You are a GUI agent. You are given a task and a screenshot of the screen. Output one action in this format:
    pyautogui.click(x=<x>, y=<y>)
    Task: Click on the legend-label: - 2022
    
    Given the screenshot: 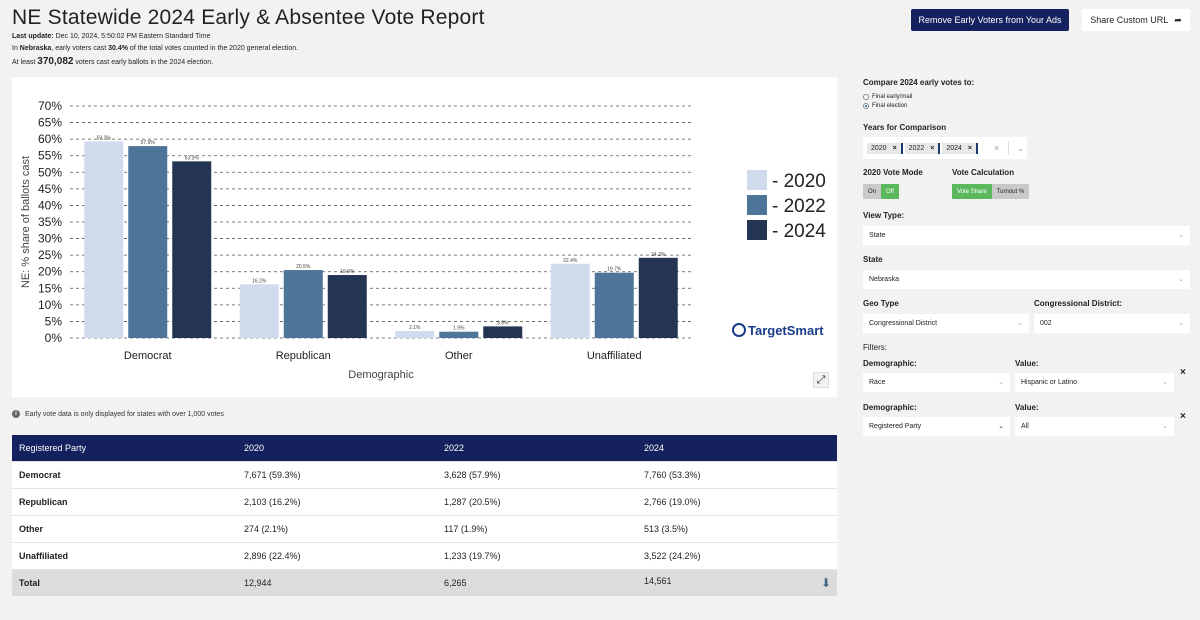 What is the action you would take?
    pyautogui.click(x=799, y=206)
    